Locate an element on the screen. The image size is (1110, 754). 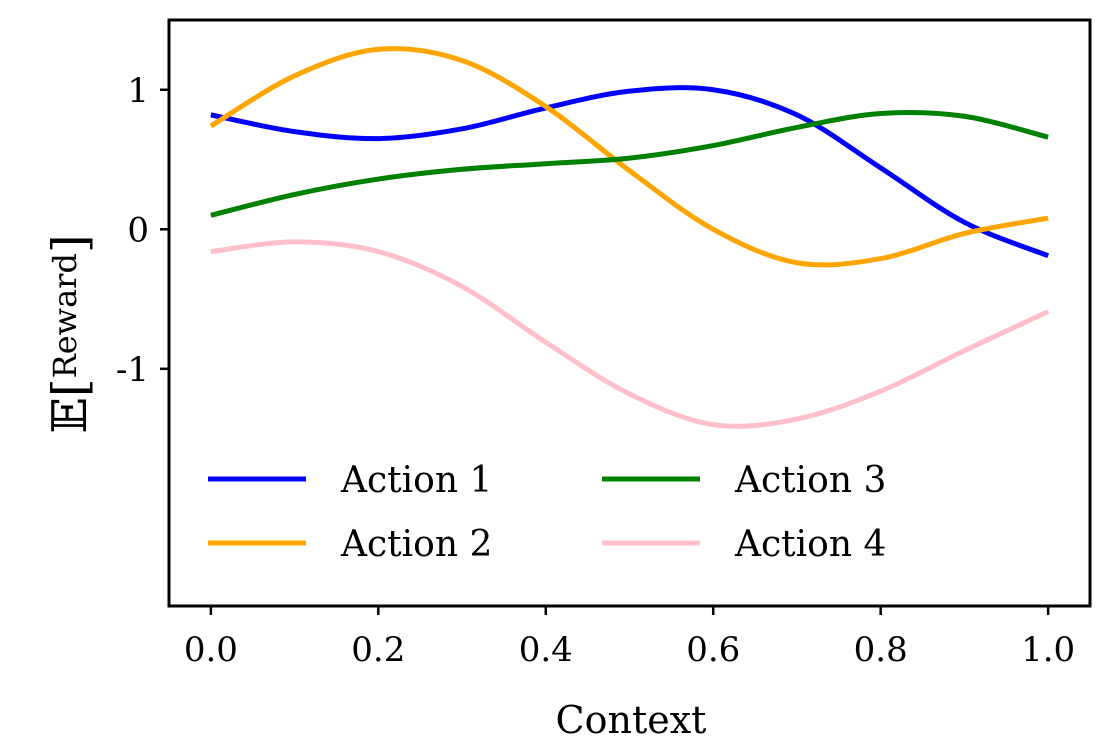
y-tick-label: 1 is located at coordinates (138, 91).